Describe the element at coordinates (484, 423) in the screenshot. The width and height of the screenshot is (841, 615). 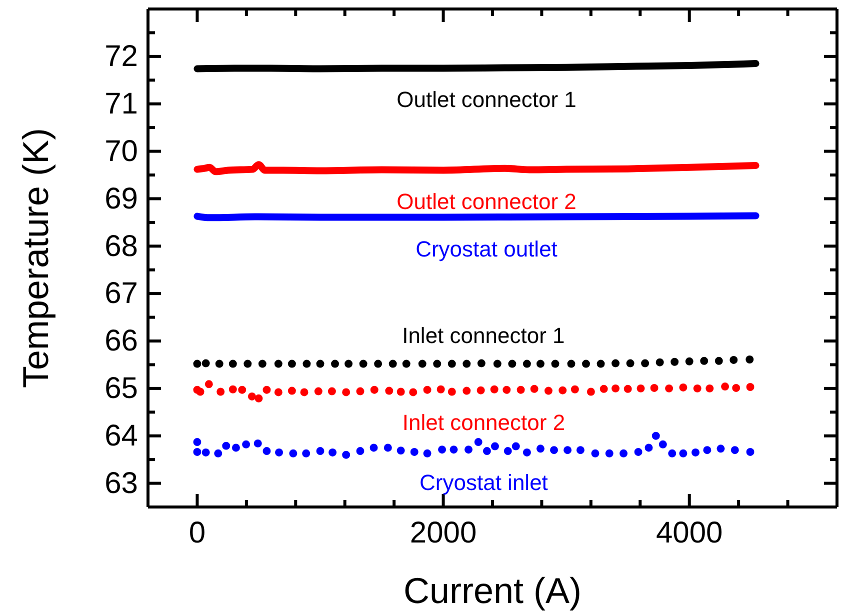
I see `series-label: Inlet connector 2` at that location.